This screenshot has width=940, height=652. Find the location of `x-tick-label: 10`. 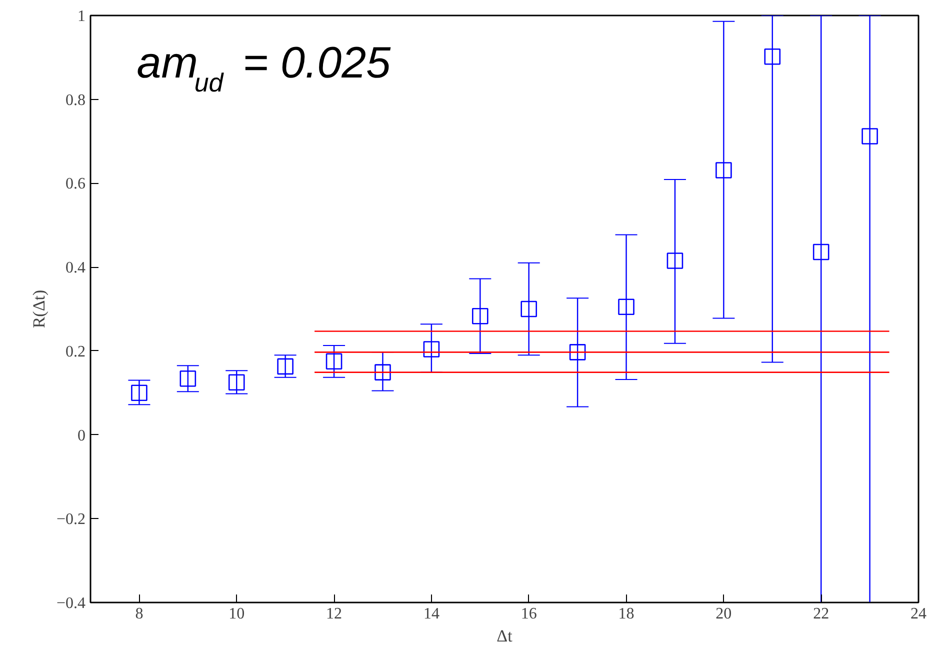

x-tick-label: 10 is located at coordinates (236, 614).